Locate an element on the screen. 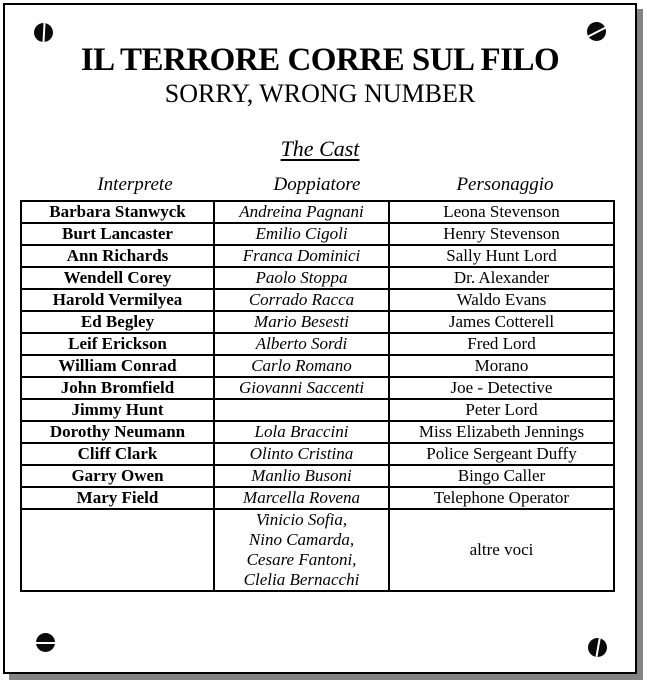 The image size is (647, 683). cell-personaggio: Police Sergeant Duffy is located at coordinates (501, 454).